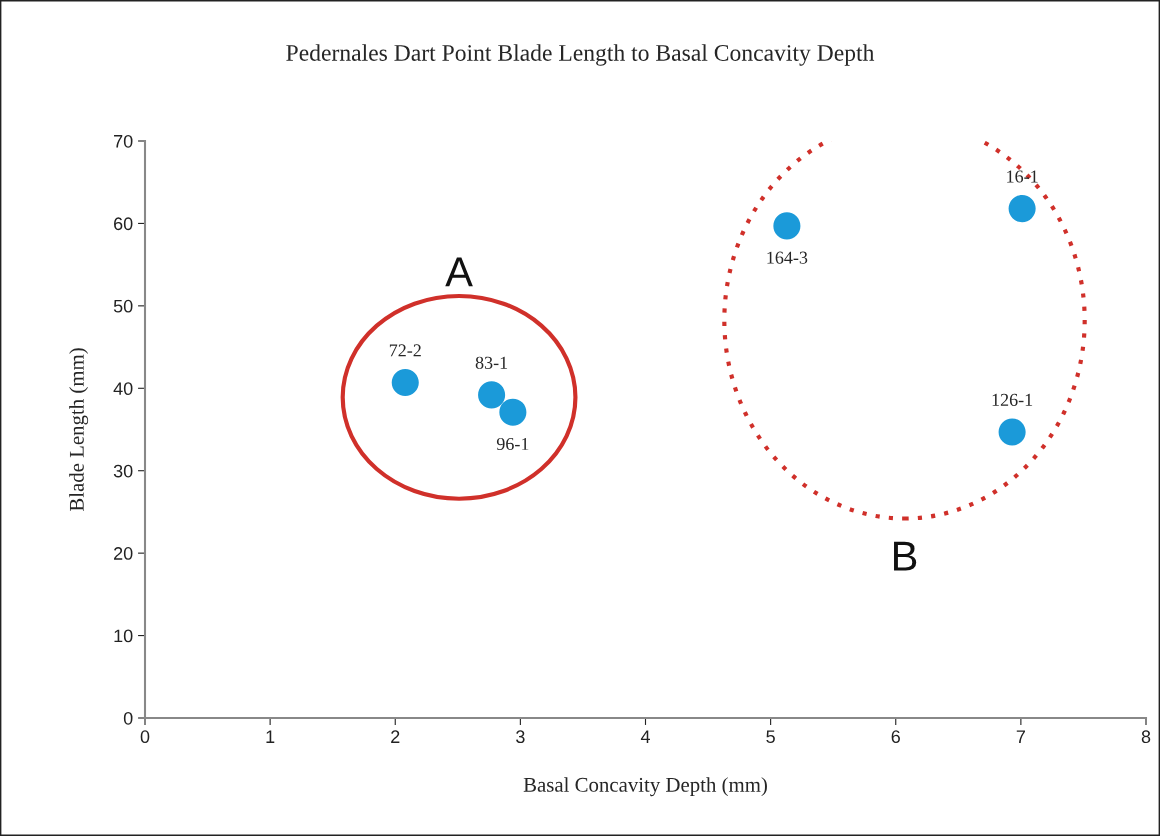 The image size is (1160, 836). Describe the element at coordinates (123, 224) in the screenshot. I see `y-tick-label: 60` at that location.